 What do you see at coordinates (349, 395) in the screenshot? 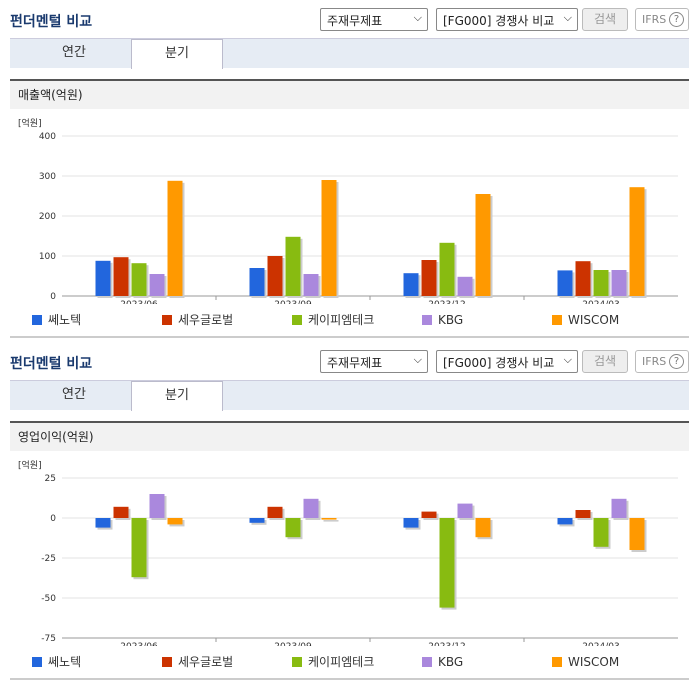
I see `period-tabs: 연간 분기` at bounding box center [349, 395].